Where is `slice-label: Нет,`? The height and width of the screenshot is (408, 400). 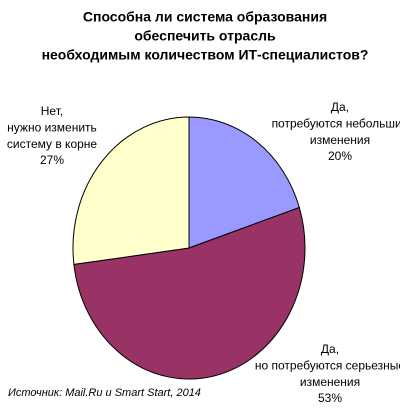 slice-label: Нет, is located at coordinates (52, 111).